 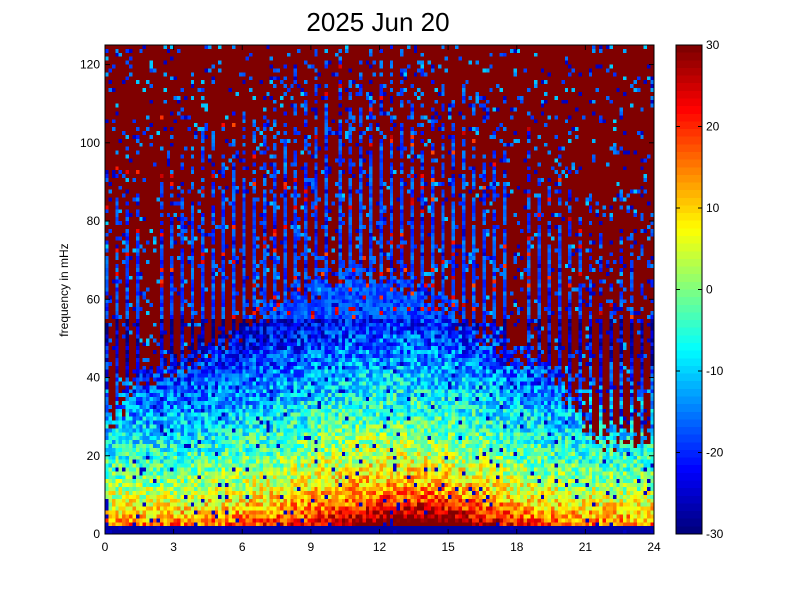 What do you see at coordinates (715, 371) in the screenshot?
I see `colorbar-tick-label: -10` at bounding box center [715, 371].